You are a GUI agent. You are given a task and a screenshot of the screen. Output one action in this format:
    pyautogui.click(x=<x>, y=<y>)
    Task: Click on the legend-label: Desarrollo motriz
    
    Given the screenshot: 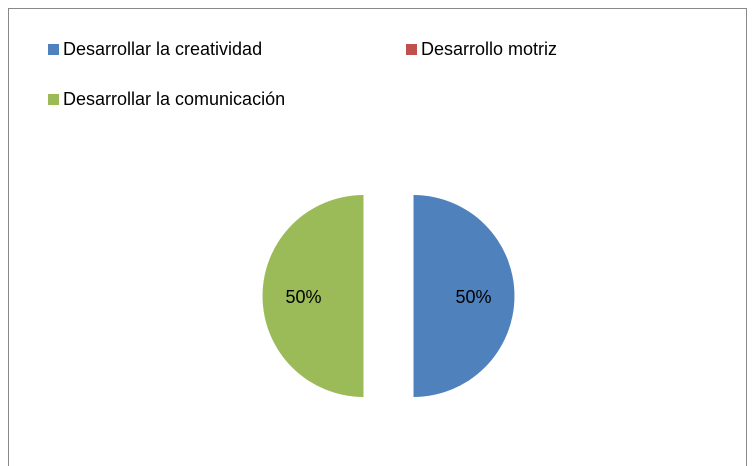 What is the action you would take?
    pyautogui.click(x=489, y=49)
    